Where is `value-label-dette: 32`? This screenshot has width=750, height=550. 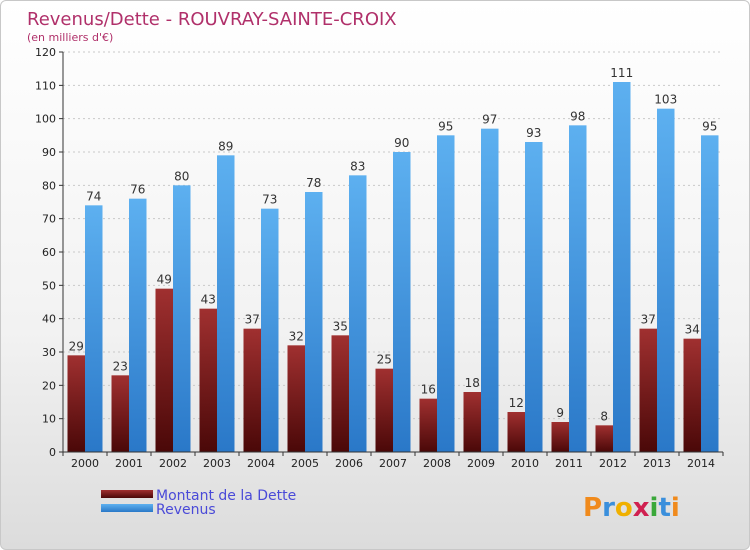
value-label-dette: 32 is located at coordinates (296, 336).